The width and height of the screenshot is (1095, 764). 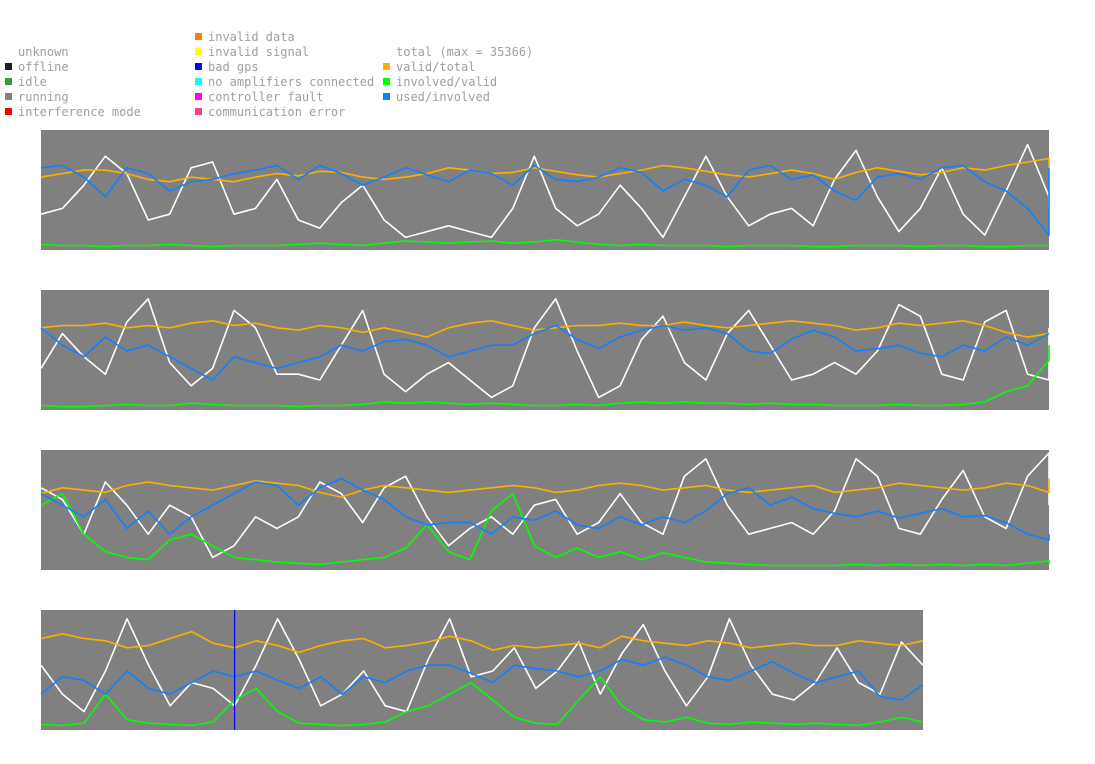 What do you see at coordinates (43, 67) in the screenshot?
I see `legend-label: offline` at bounding box center [43, 67].